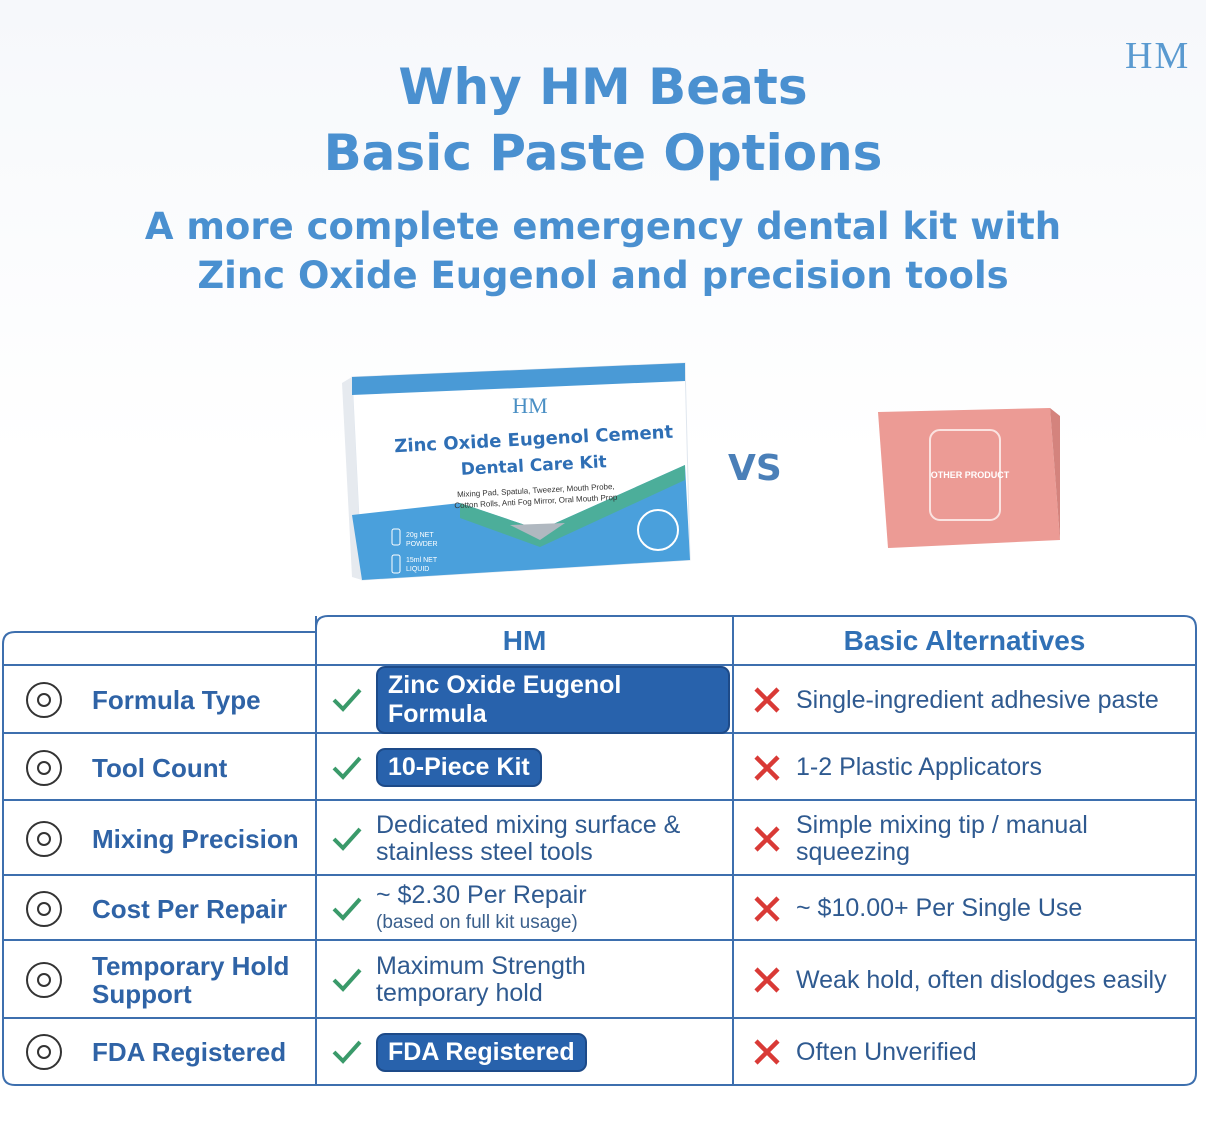  I want to click on row-label-line: Support, so click(142, 994).